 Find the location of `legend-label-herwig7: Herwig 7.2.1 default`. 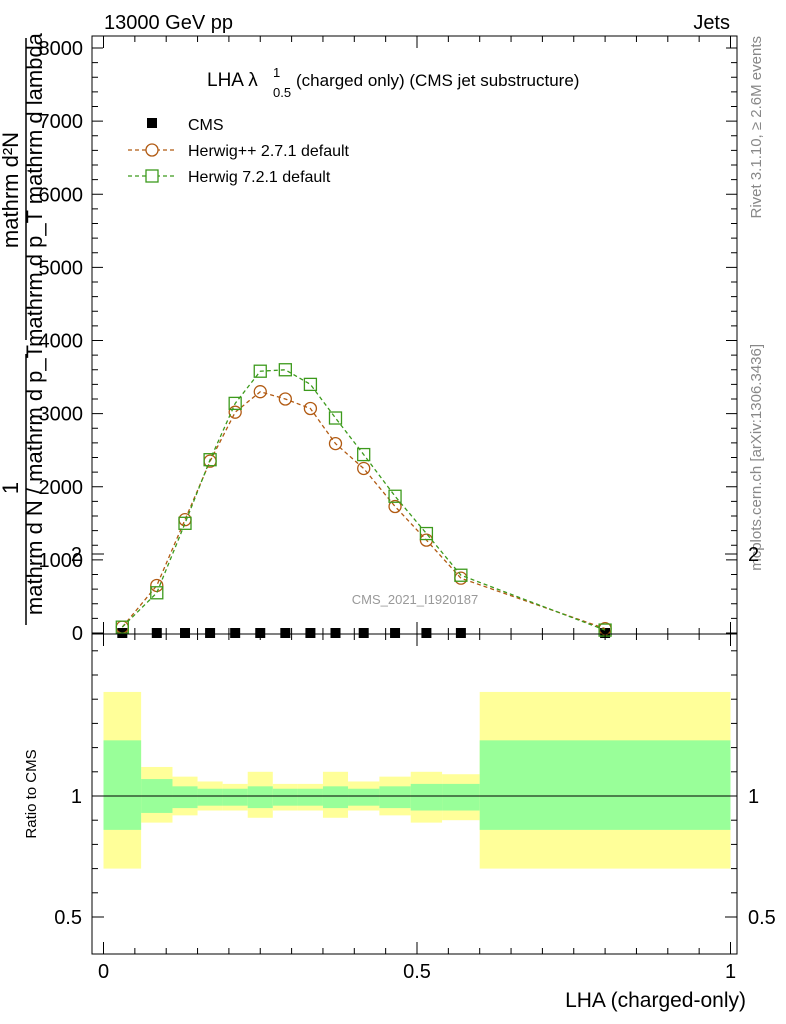

legend-label-herwig7: Herwig 7.2.1 default is located at coordinates (259, 177).